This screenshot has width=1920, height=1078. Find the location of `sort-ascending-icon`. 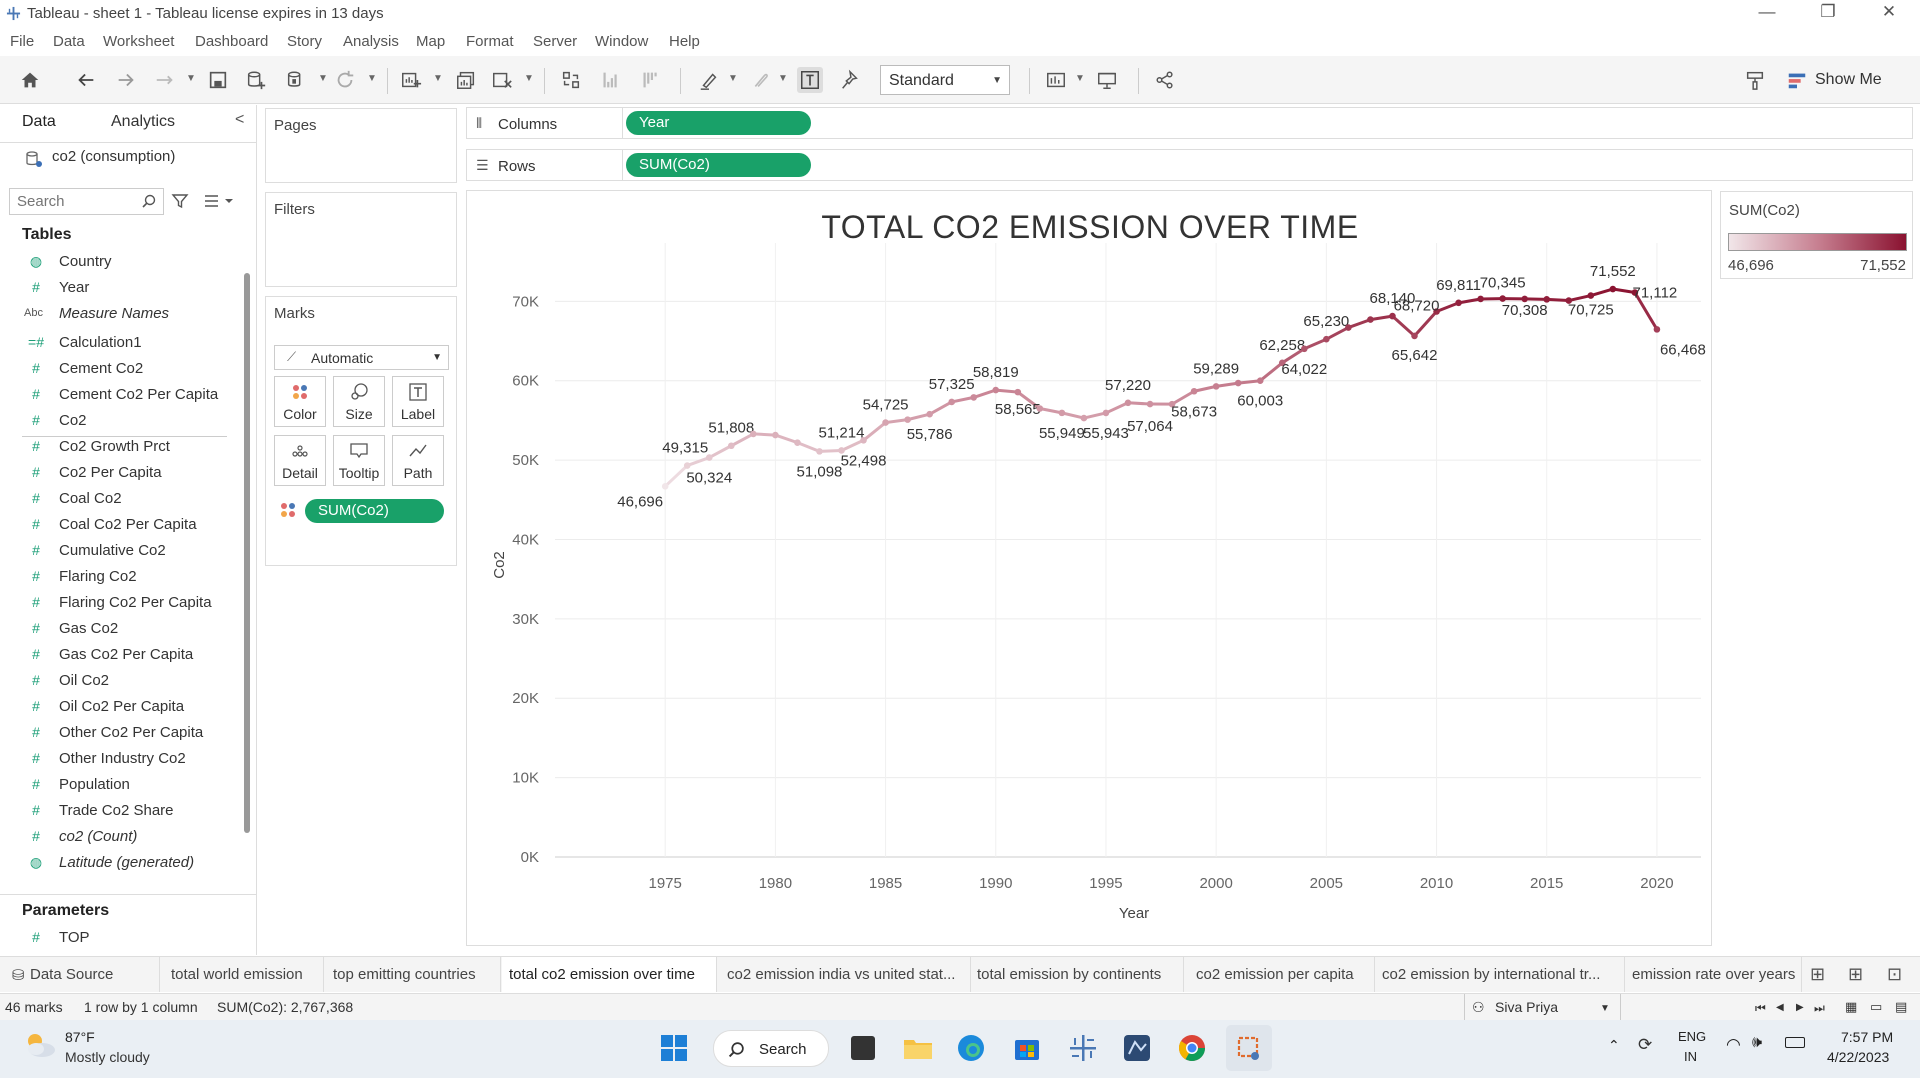

sort-ascending-icon is located at coordinates (611, 80).